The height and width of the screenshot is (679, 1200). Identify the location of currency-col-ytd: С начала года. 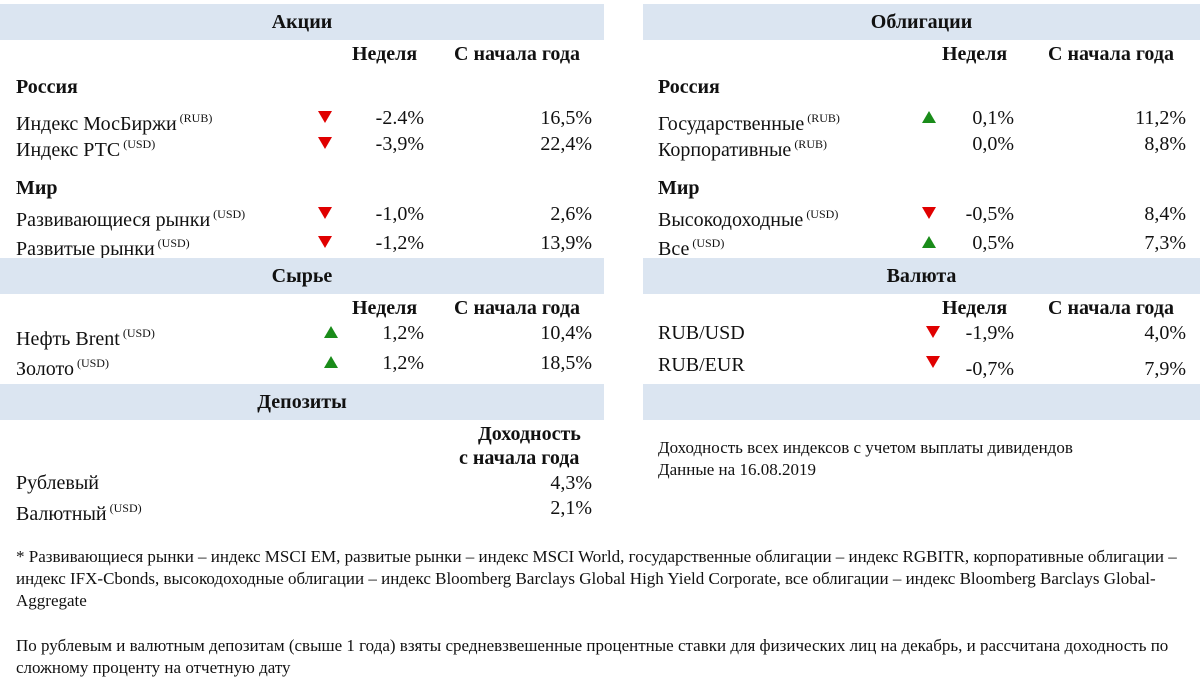
(1111, 308).